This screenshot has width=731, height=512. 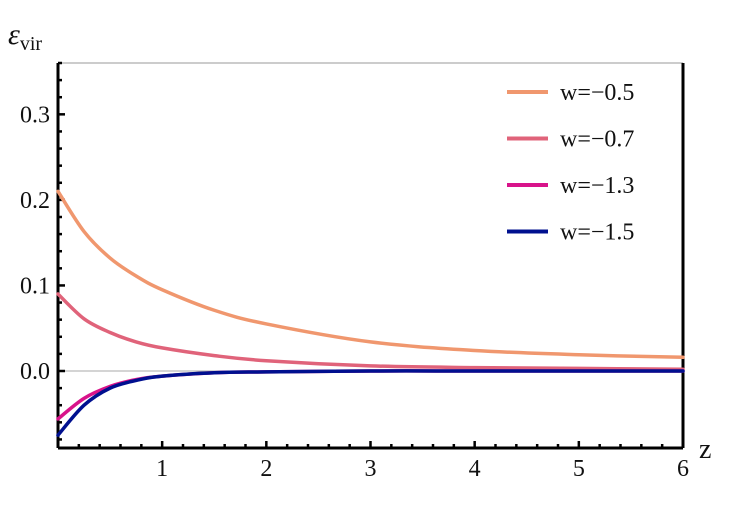 What do you see at coordinates (579, 469) in the screenshot?
I see `x-tick-label: 5` at bounding box center [579, 469].